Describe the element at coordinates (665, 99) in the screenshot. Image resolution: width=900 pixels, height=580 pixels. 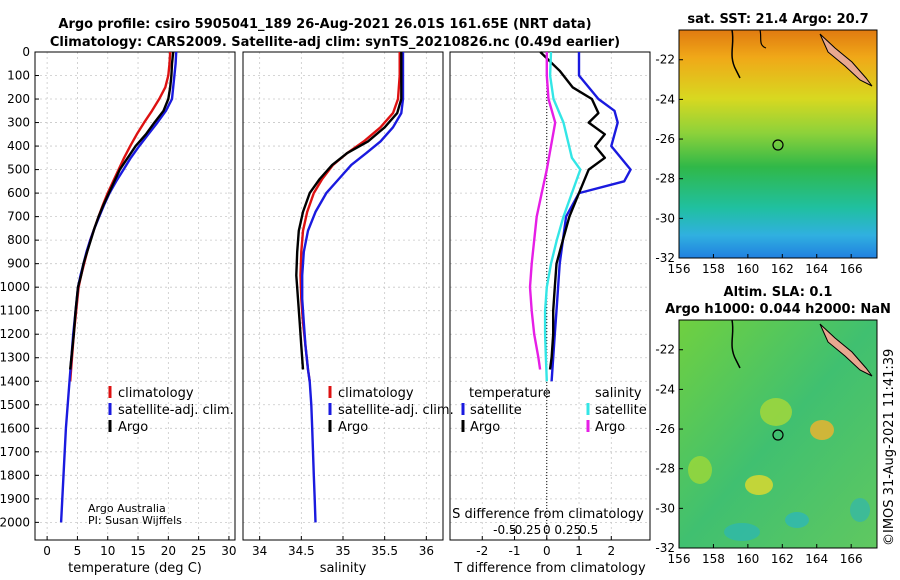
I see `map-y-tick-label: -24` at that location.